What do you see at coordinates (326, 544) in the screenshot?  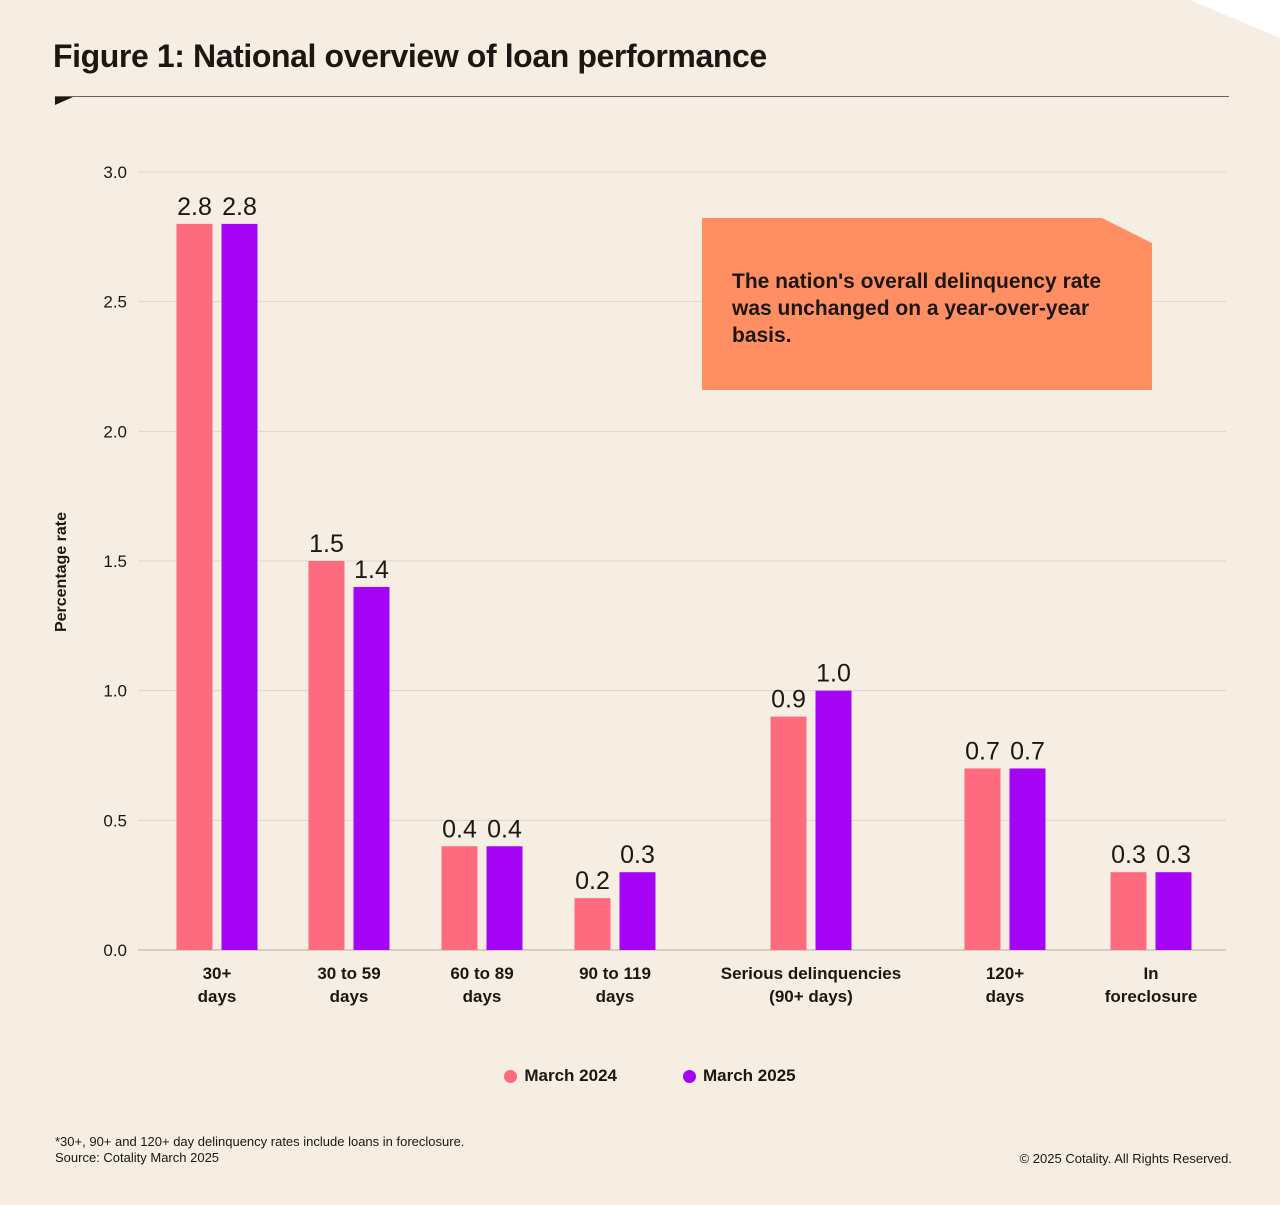 I see `data-label-1-2: 1.5` at bounding box center [326, 544].